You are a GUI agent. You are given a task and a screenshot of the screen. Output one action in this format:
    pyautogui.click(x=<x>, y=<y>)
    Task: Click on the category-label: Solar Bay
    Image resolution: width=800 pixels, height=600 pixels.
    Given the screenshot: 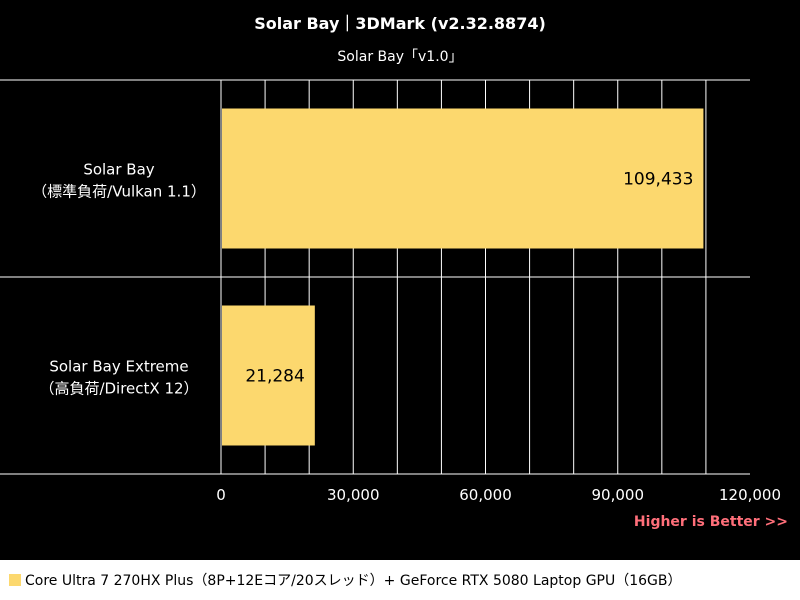 What is the action you would take?
    pyautogui.click(x=118, y=170)
    